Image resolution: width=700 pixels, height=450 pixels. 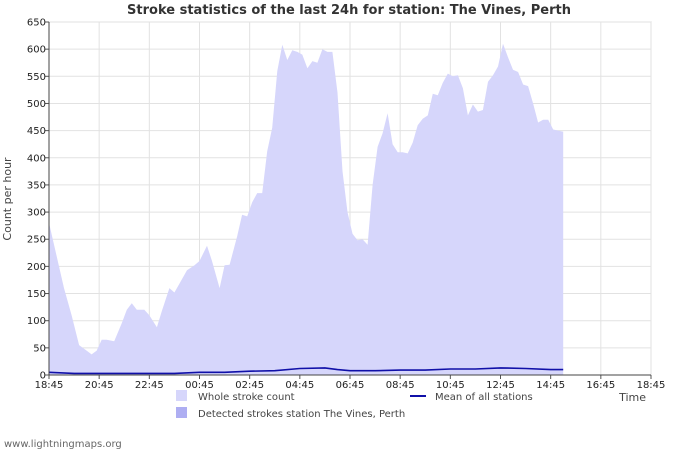 I want to click on legend-label-0: Whole stroke count, so click(x=246, y=397).